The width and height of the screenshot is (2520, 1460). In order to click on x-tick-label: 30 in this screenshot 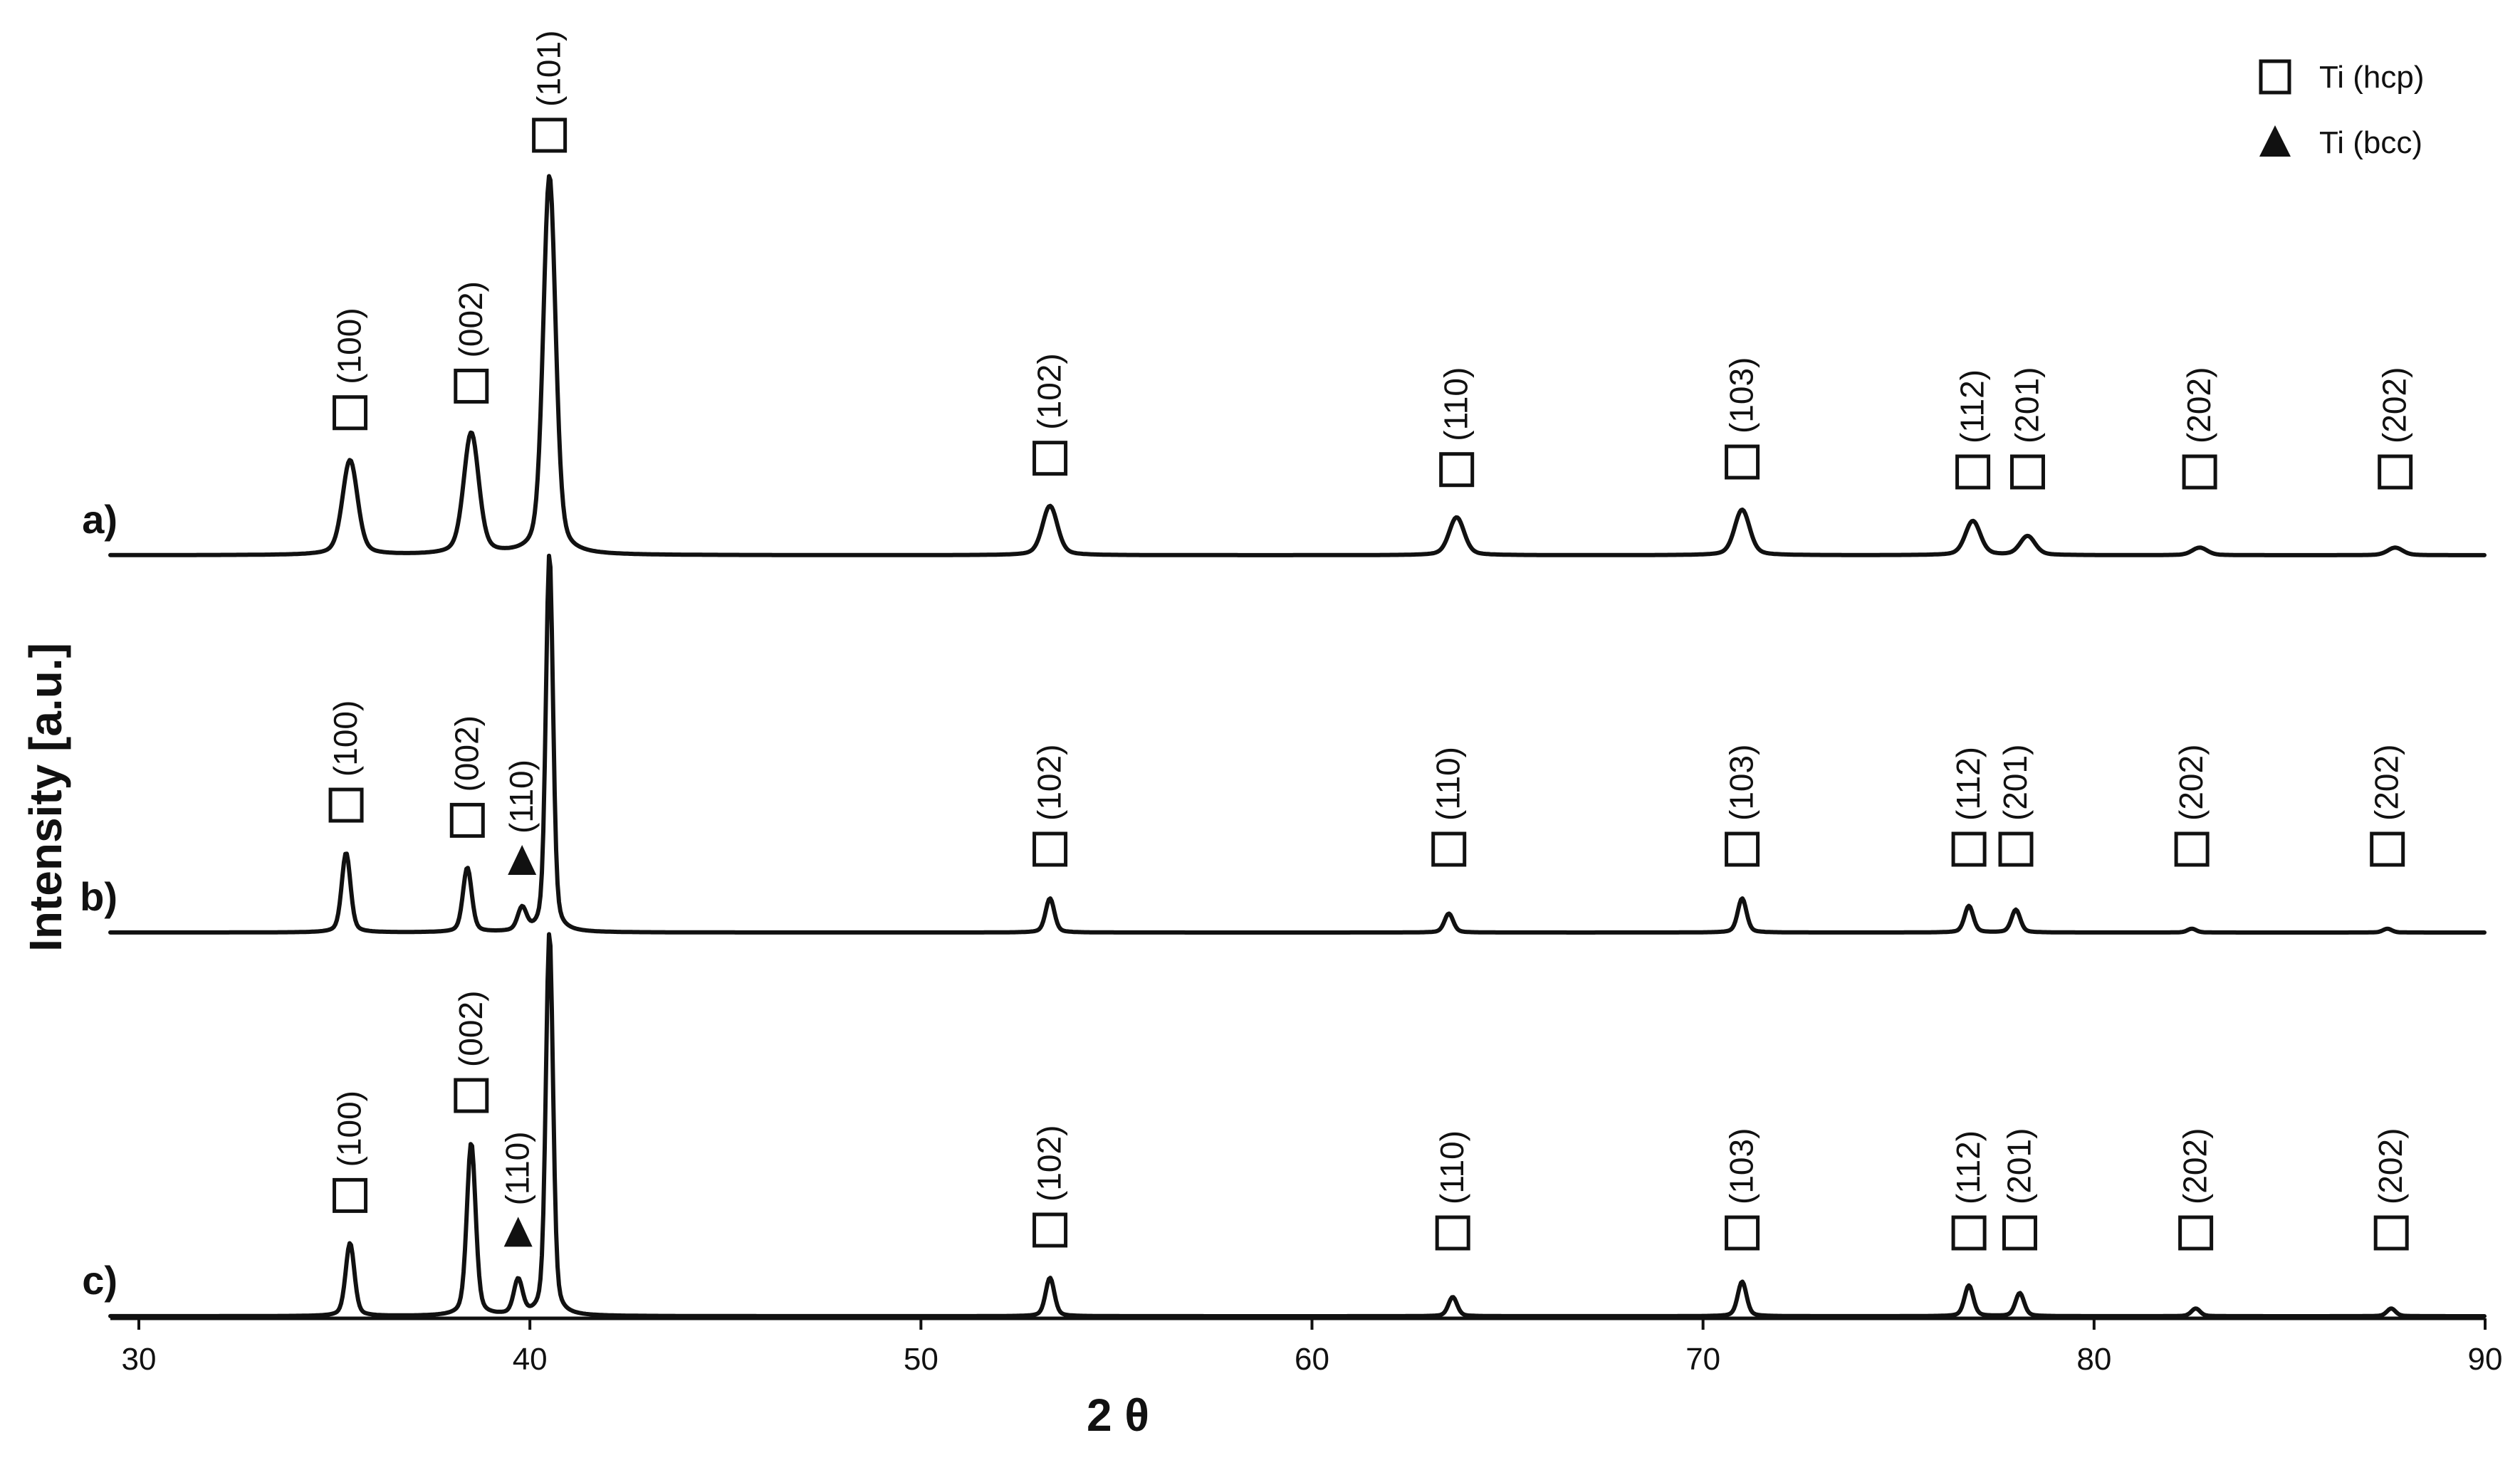, I will do `click(139, 1360)`.